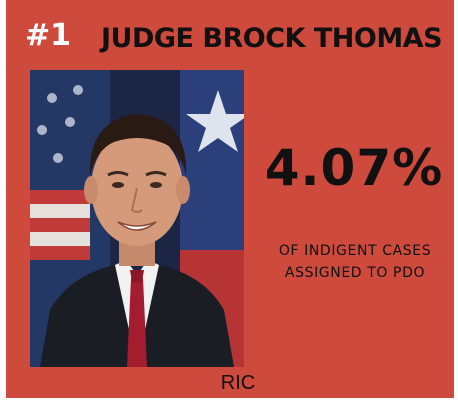 The width and height of the screenshot is (458, 400). What do you see at coordinates (48, 35) in the screenshot?
I see `rank-label: #1` at bounding box center [48, 35].